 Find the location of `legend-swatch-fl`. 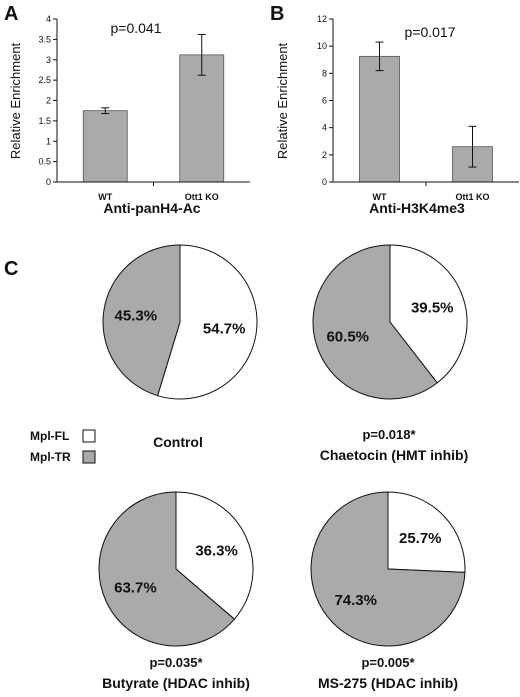

legend-swatch-fl is located at coordinates (89, 436).